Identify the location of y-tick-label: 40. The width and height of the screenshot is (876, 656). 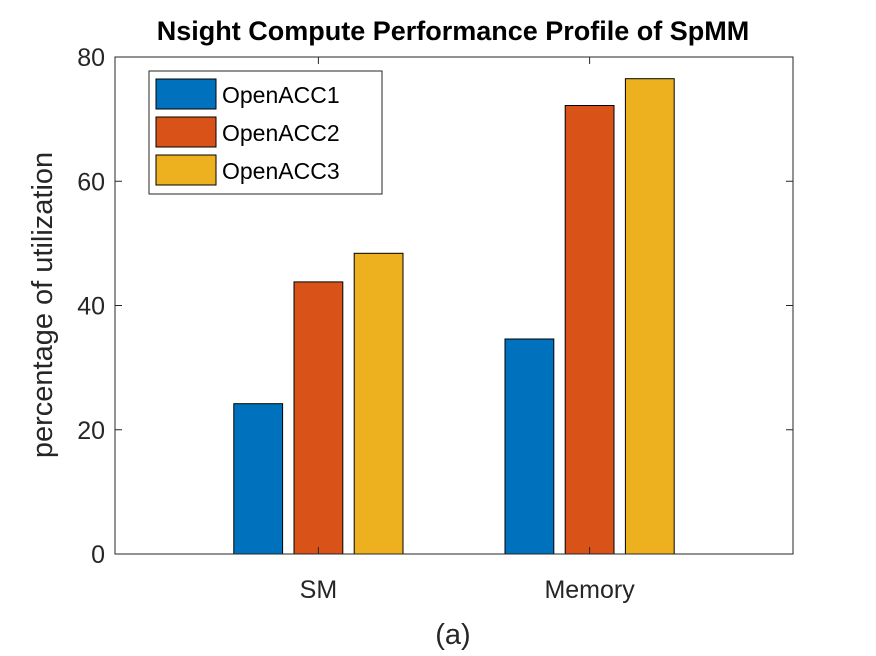
(91, 307).